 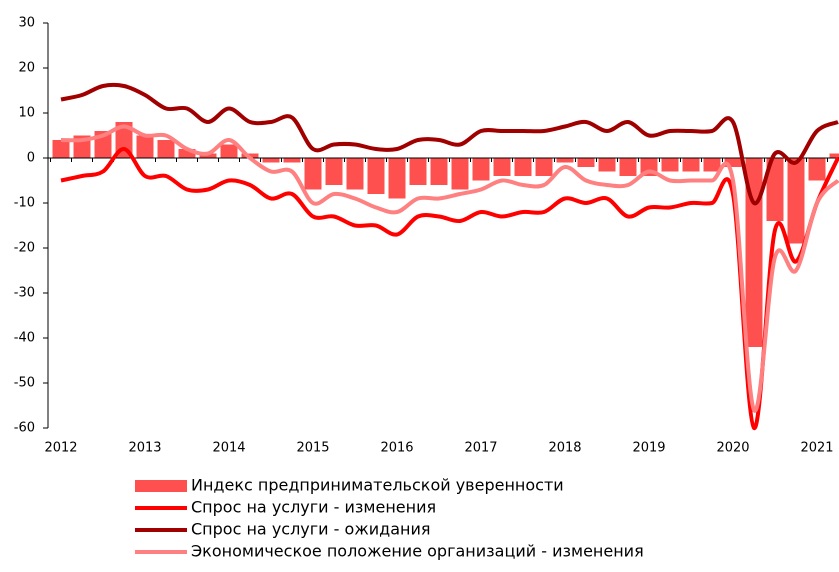 I want to click on y-tick-label: 10, so click(x=26, y=113).